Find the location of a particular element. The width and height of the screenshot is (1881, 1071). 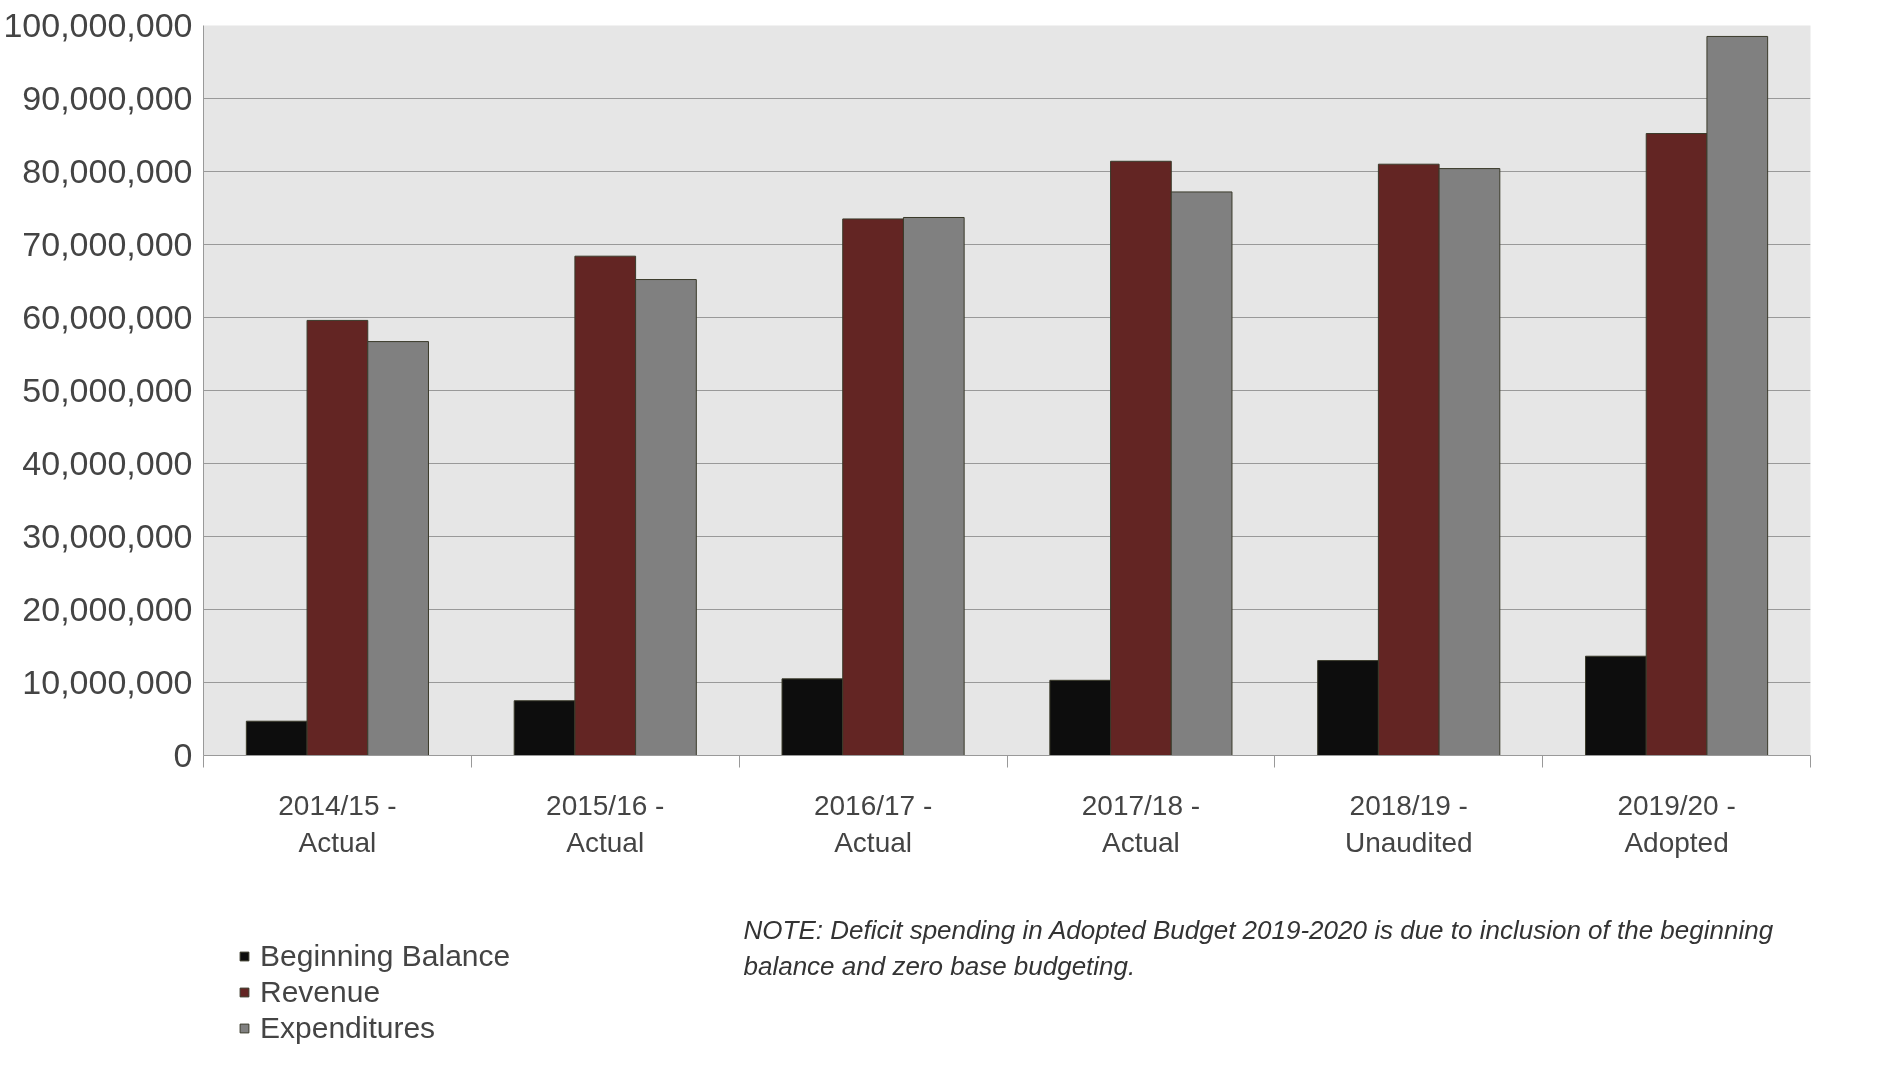

y-tick-label: 80,000,000 is located at coordinates (107, 171).